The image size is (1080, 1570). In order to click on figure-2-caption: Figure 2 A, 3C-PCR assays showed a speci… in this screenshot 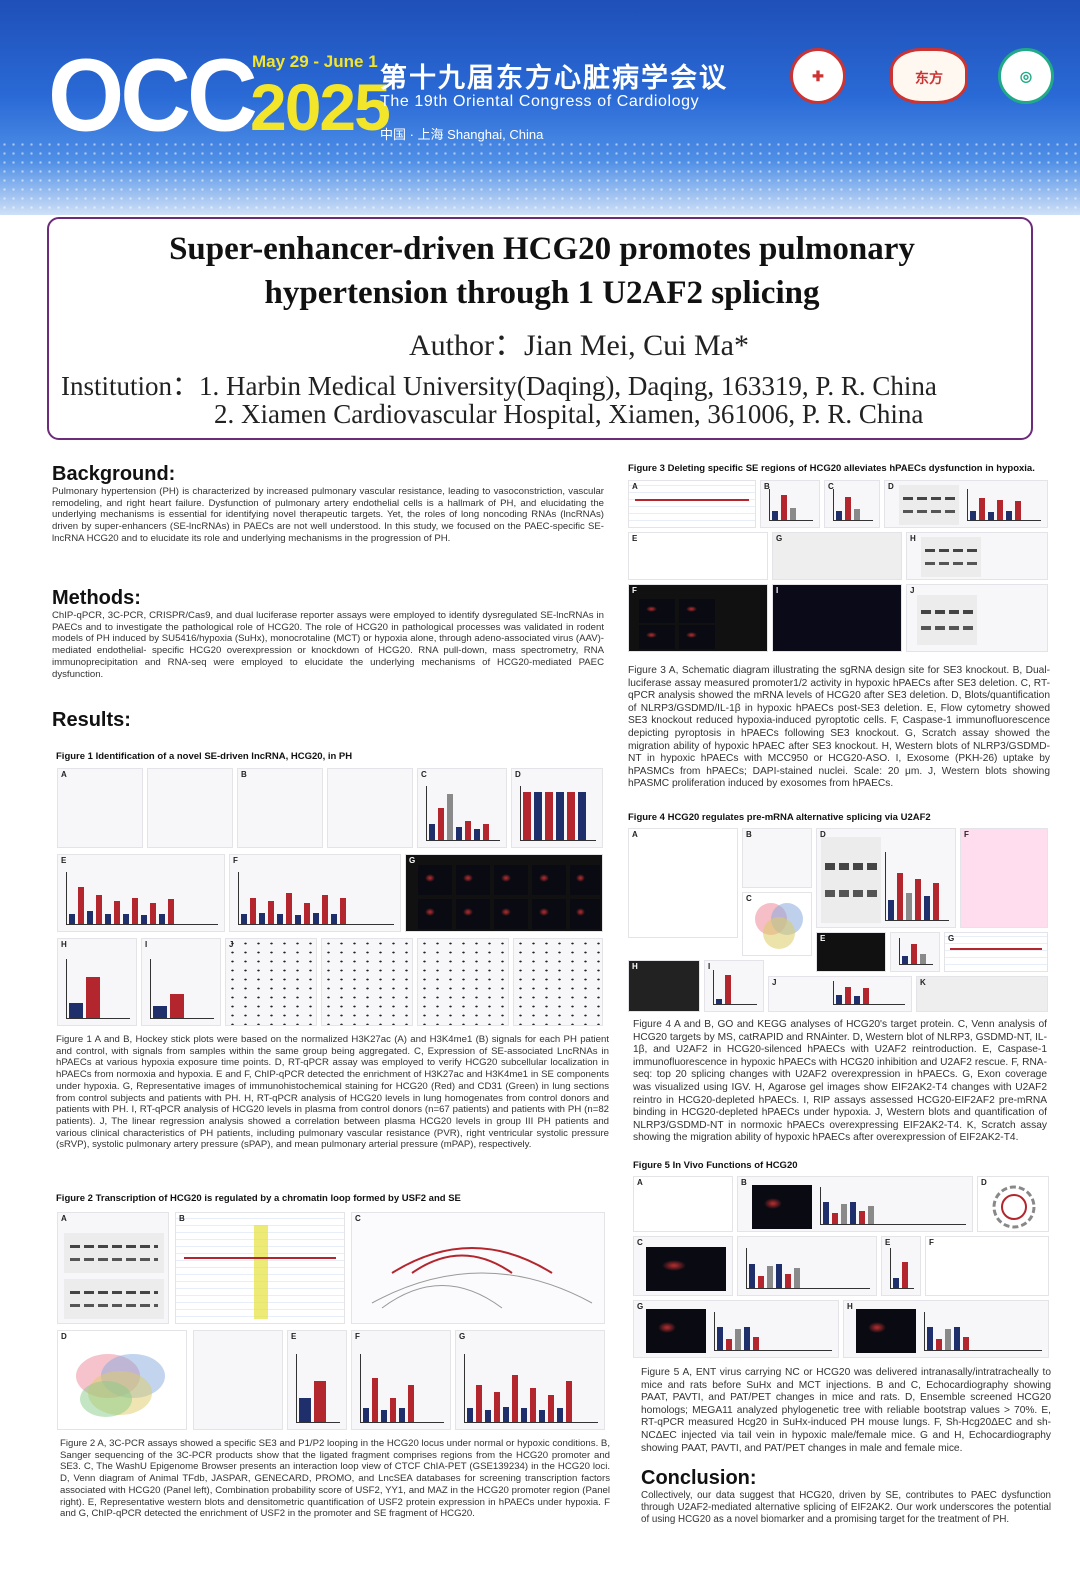, I will do `click(335, 1479)`.